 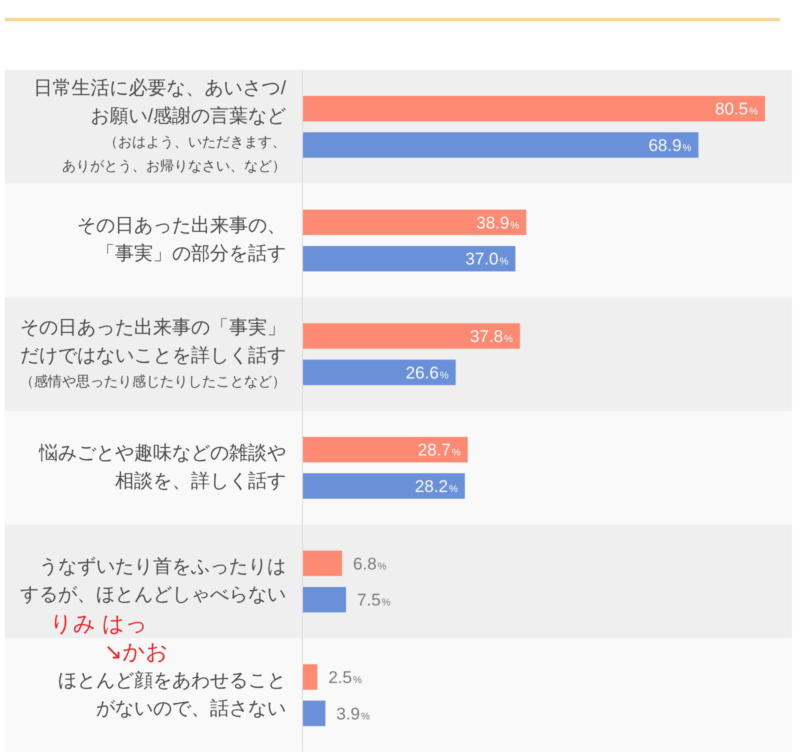 What do you see at coordinates (172, 695) in the screenshot?
I see `y-tick-label: ほとんど顔をあわせることがないので、話さない` at bounding box center [172, 695].